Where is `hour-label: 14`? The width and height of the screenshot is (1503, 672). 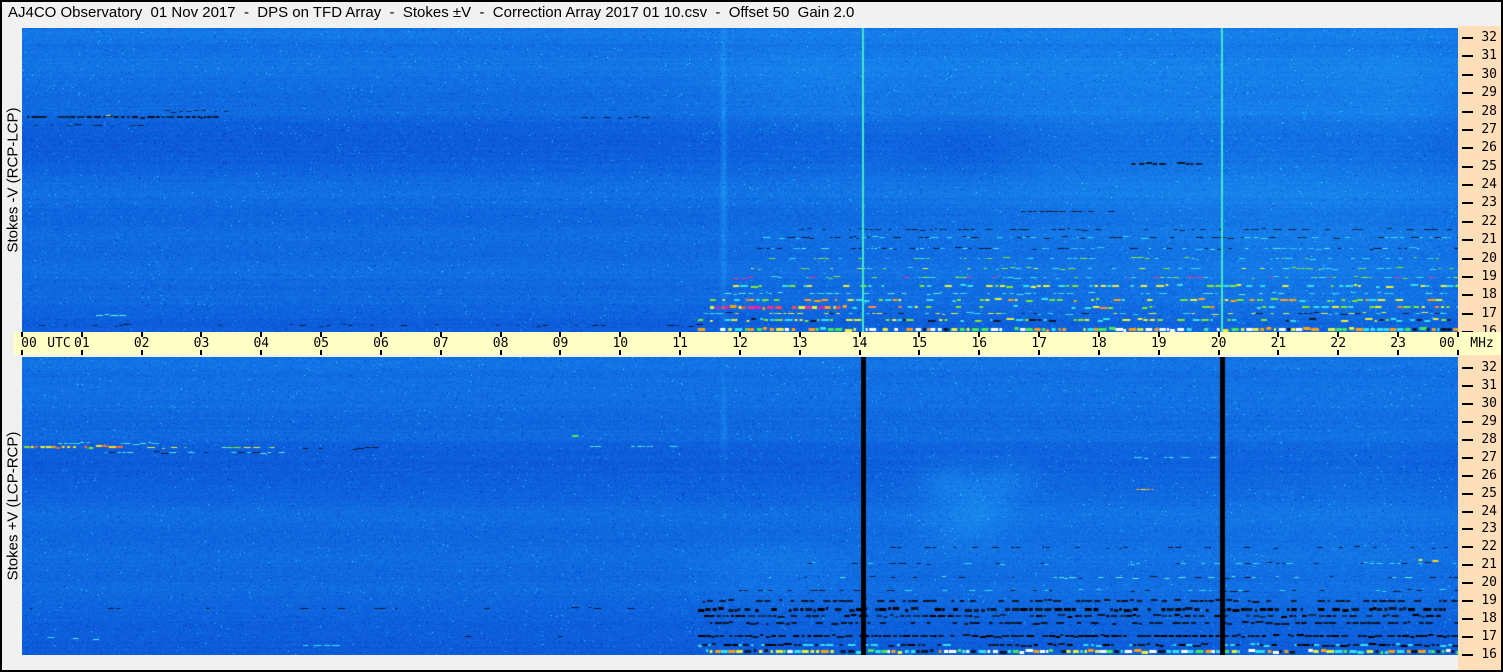 hour-label: 14 is located at coordinates (859, 343).